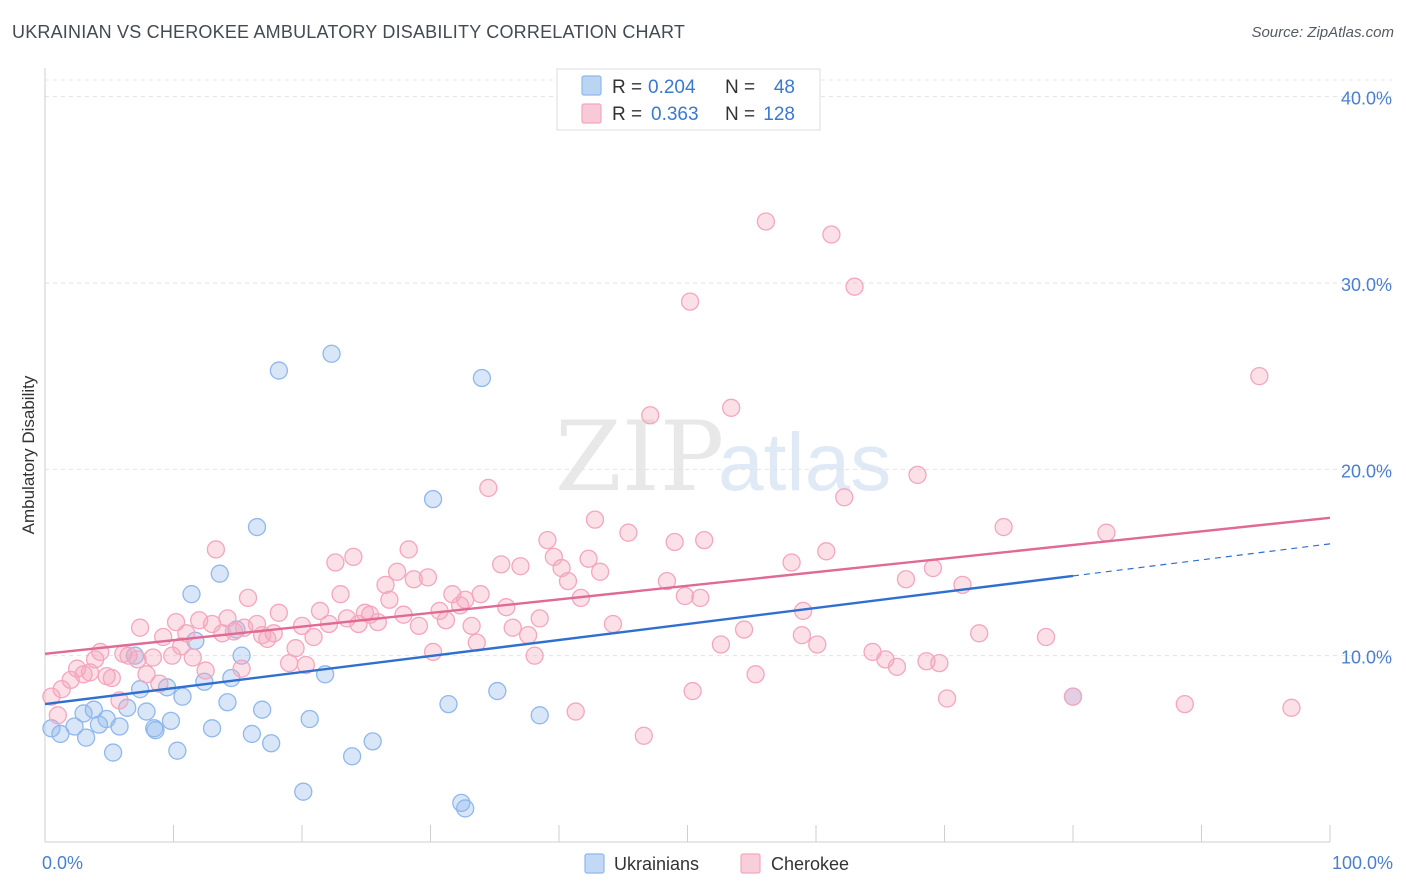 Image resolution: width=1406 pixels, height=892 pixels. I want to click on legend-n-label-cherokee: N =, so click(740, 114).